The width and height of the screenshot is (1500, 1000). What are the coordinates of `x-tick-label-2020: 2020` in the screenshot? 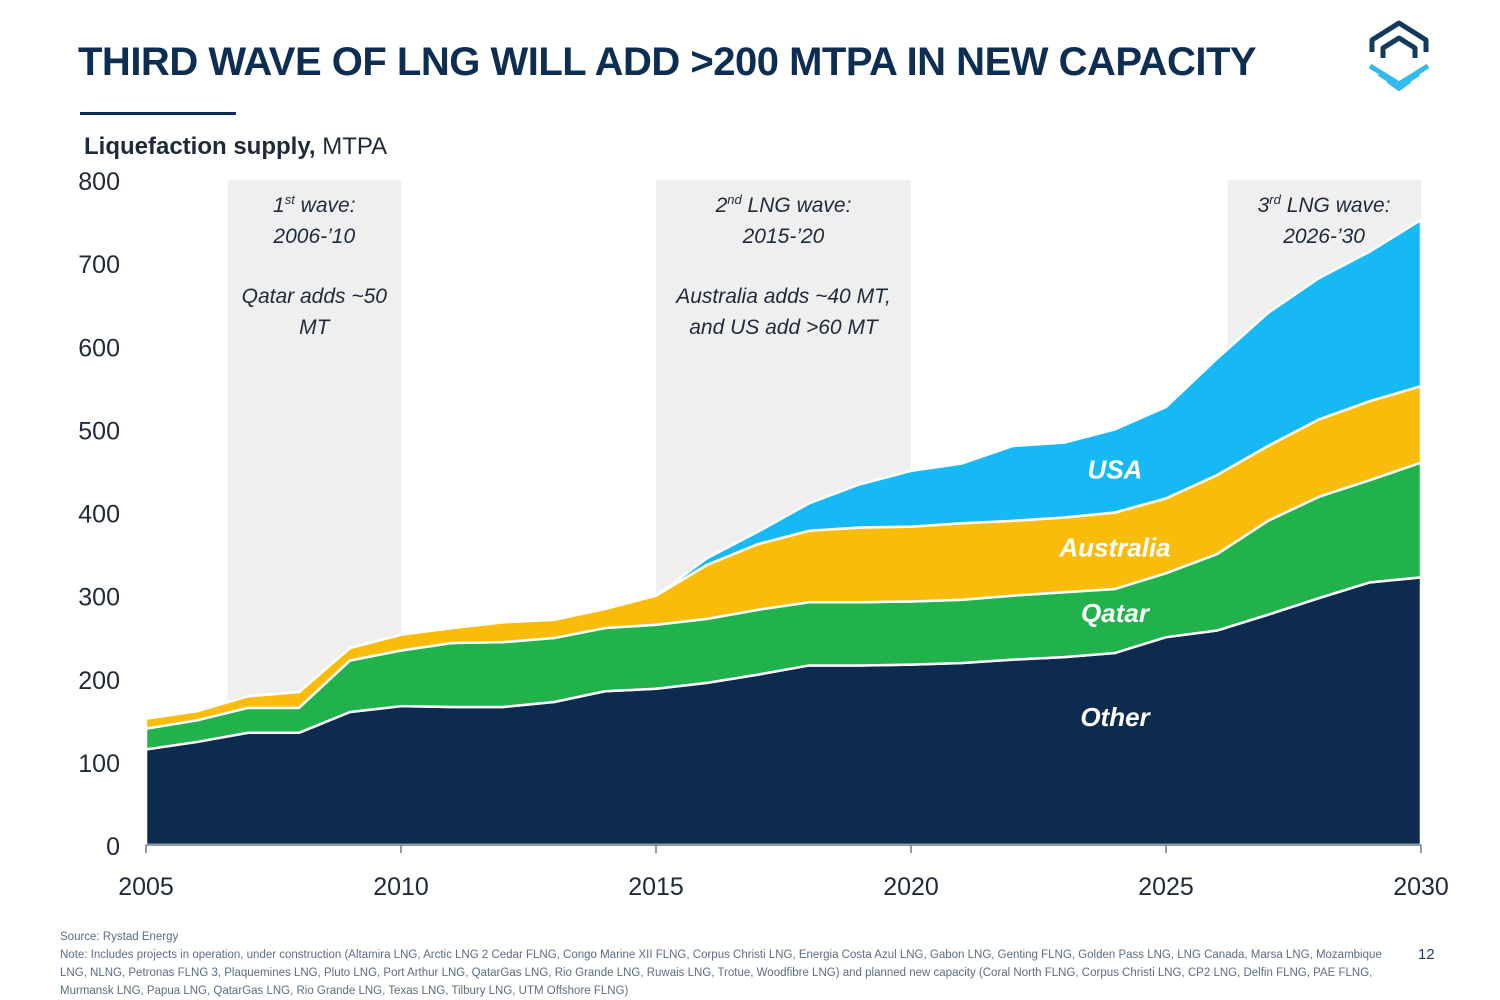 It's located at (911, 887).